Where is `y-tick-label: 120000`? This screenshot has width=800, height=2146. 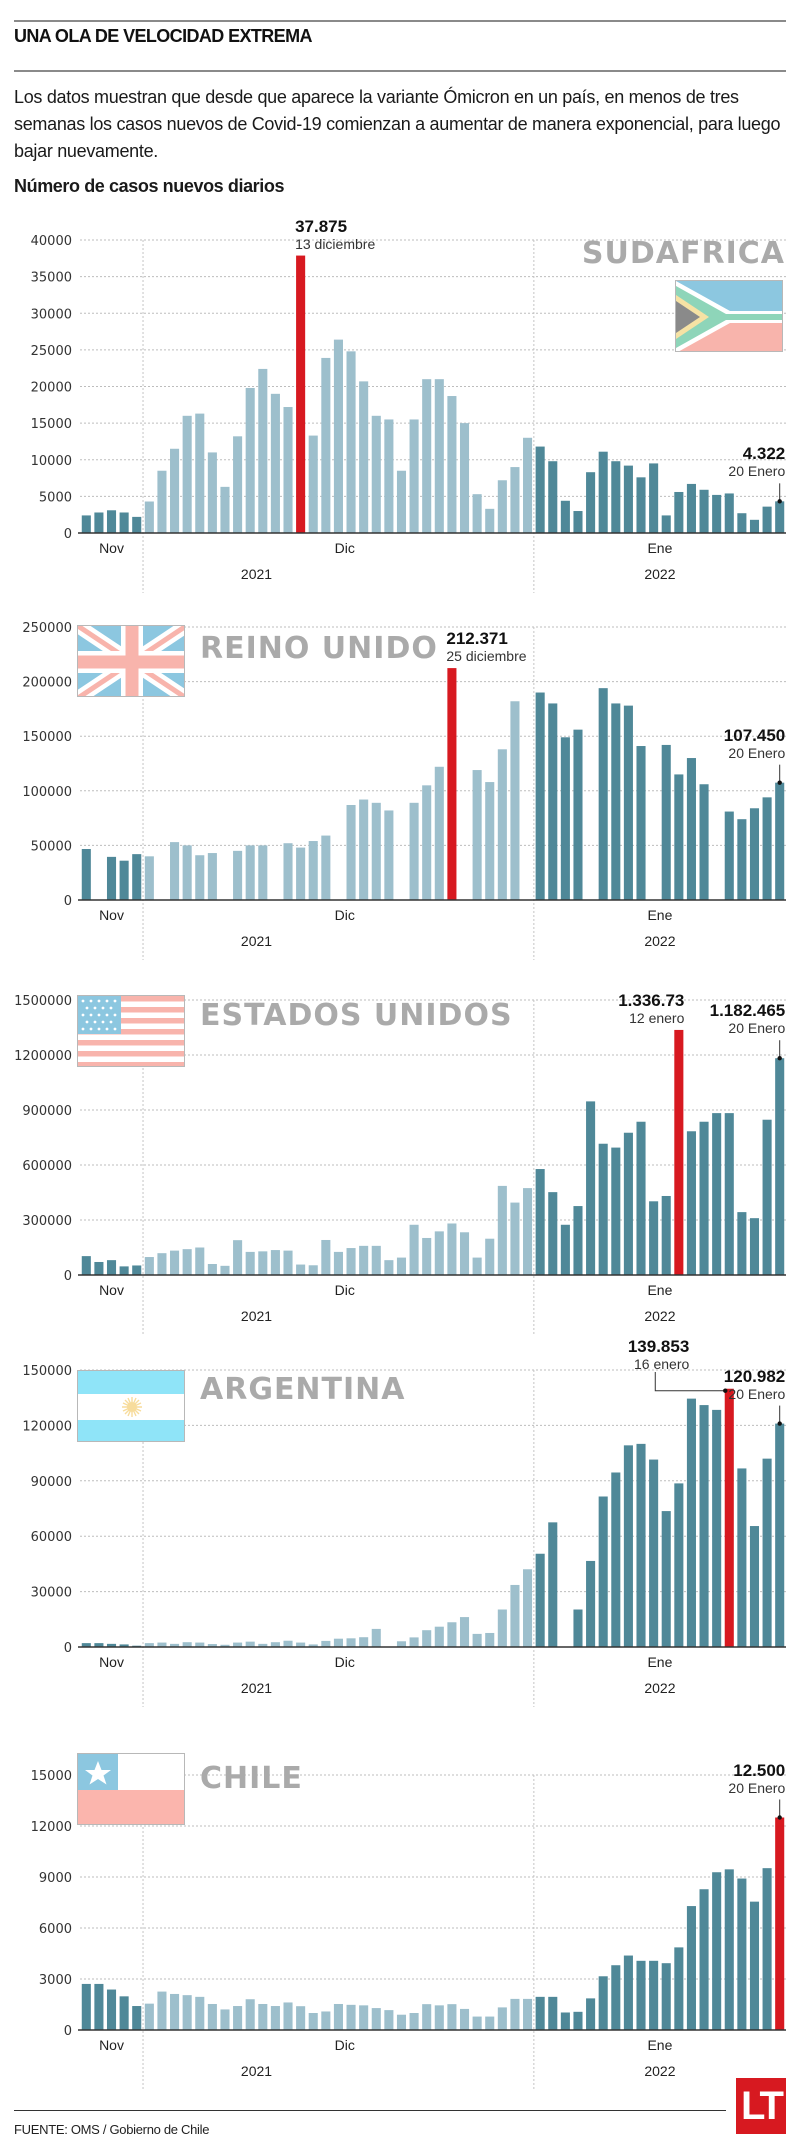 y-tick-label: 120000 is located at coordinates (47, 1426).